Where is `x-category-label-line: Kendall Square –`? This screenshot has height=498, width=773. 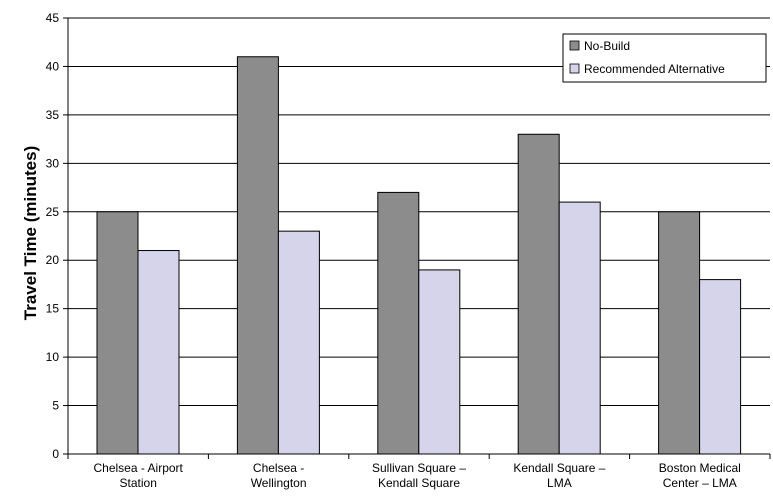 x-category-label-line: Kendall Square – is located at coordinates (559, 468).